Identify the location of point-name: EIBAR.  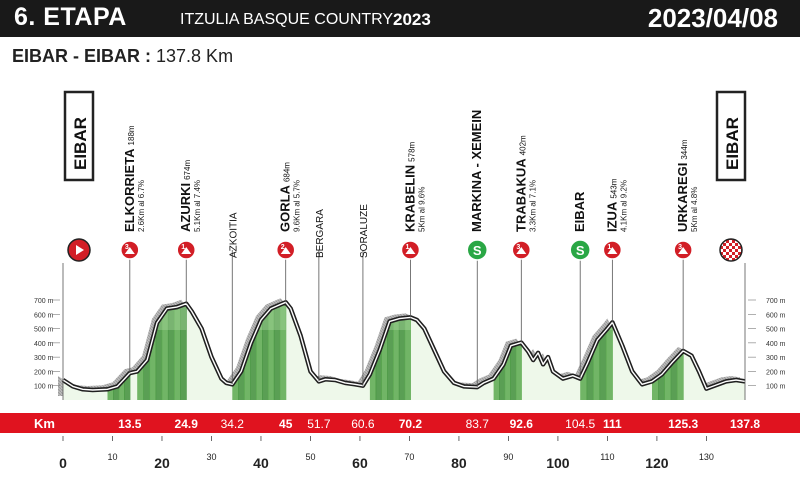
(579, 211).